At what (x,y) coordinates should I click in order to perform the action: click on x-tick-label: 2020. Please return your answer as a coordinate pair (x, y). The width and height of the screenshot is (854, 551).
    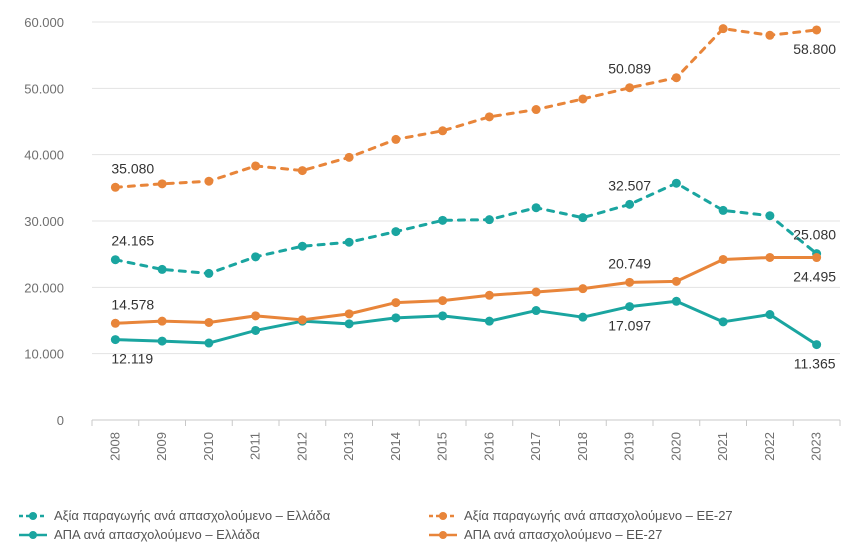
    Looking at the image, I should click on (675, 446).